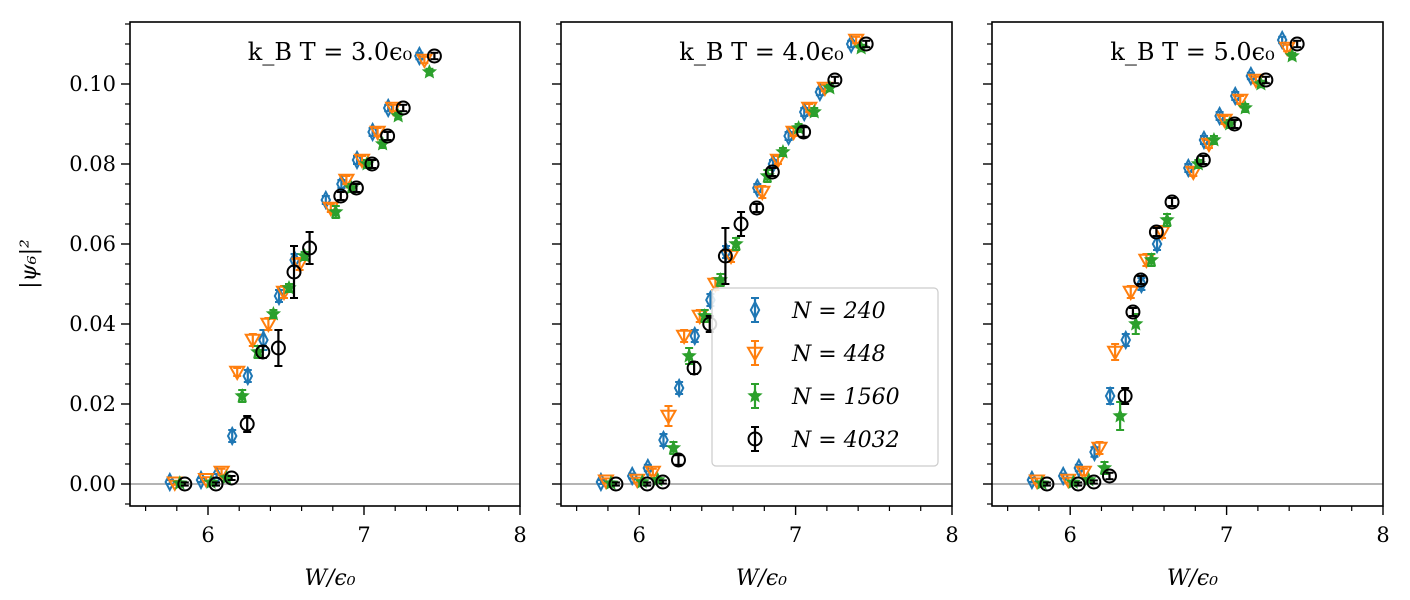 Image resolution: width=1410 pixels, height=600 pixels. What do you see at coordinates (845, 440) in the screenshot?
I see `legend-label: N = 4032` at bounding box center [845, 440].